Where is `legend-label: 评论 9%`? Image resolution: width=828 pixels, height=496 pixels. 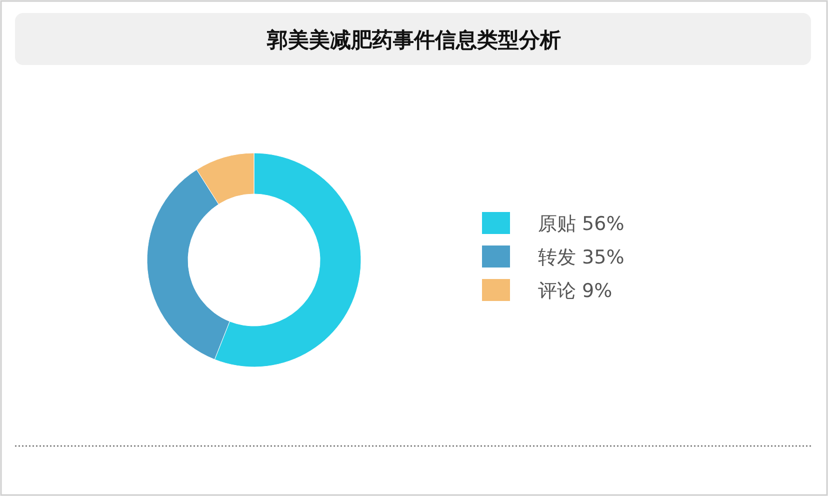 legend-label: 评论 9% is located at coordinates (575, 291).